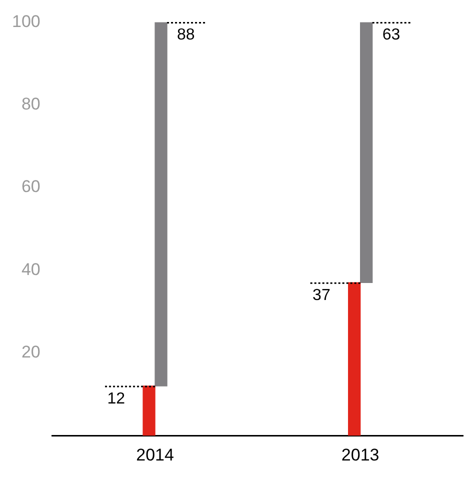 Image resolution: width=465 pixels, height=480 pixels. What do you see at coordinates (30, 269) in the screenshot?
I see `y-tick-label: 40` at bounding box center [30, 269].